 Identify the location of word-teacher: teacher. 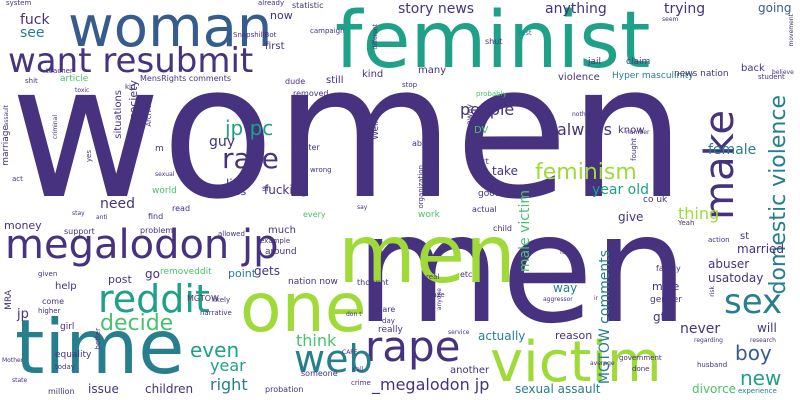
(59, 71).